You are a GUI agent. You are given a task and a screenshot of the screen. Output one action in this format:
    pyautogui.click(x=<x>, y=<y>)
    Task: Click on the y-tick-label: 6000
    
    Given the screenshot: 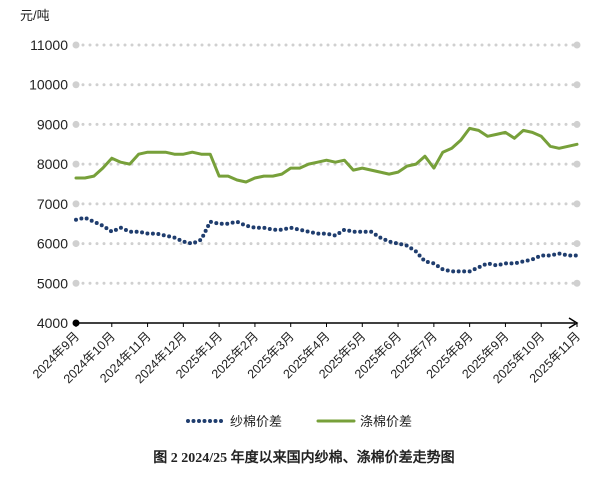 What is the action you would take?
    pyautogui.click(x=52, y=244)
    